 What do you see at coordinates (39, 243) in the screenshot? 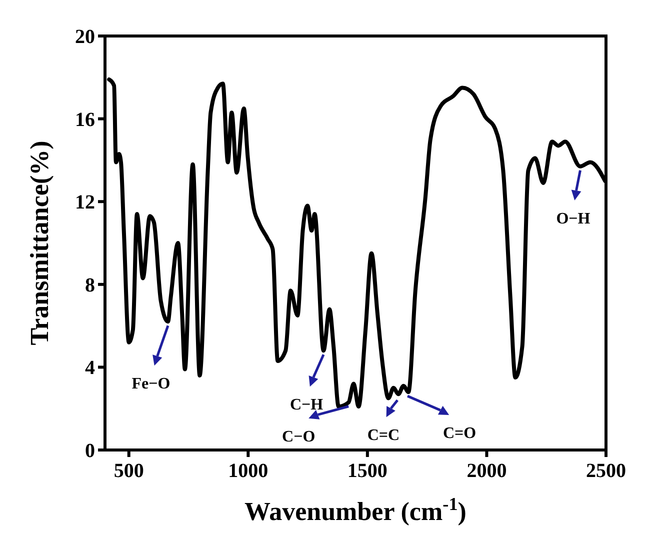
I see `y-axis-title: Transmittance(%)` at bounding box center [39, 243].